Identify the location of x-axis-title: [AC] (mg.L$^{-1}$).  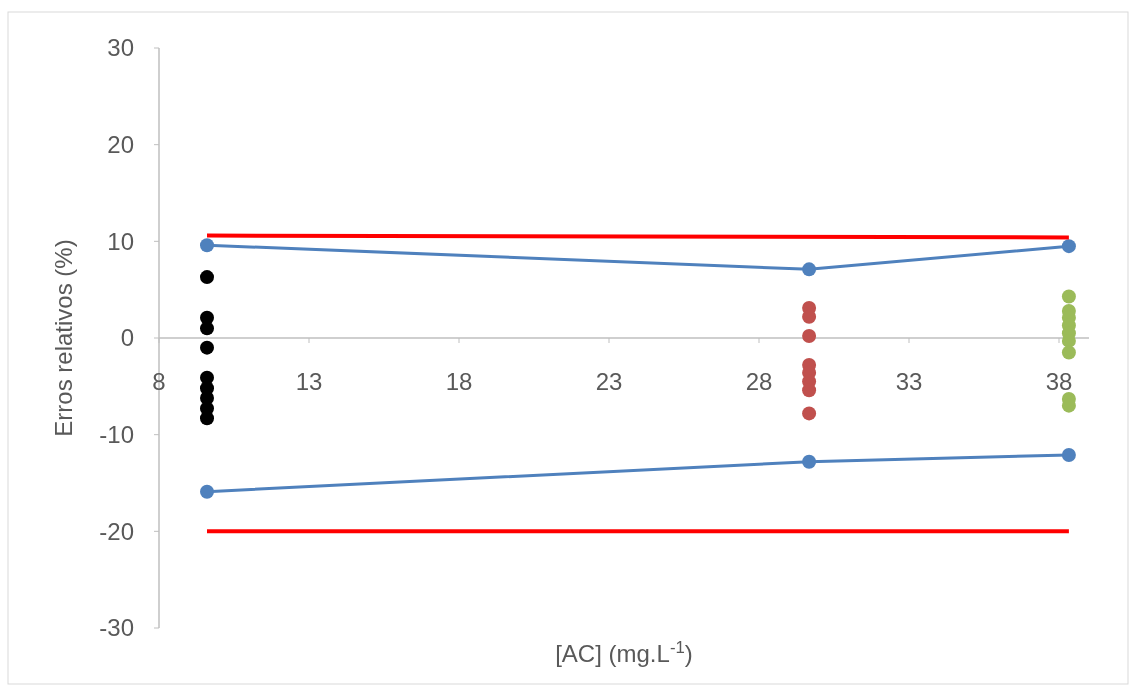
(624, 652).